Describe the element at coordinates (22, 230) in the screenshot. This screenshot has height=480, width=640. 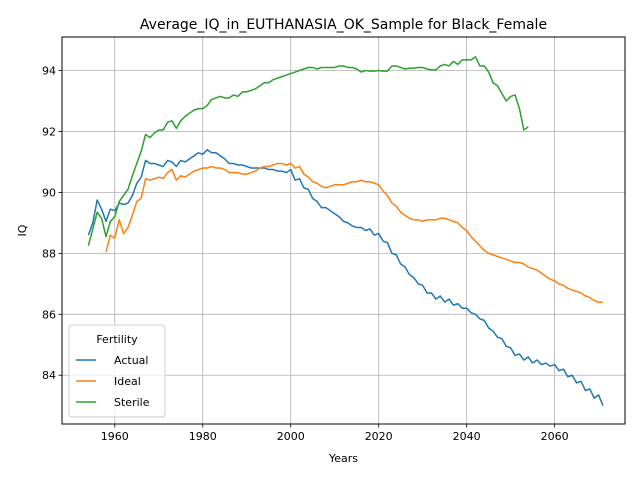
I see `y-axis-label: IQ` at that location.